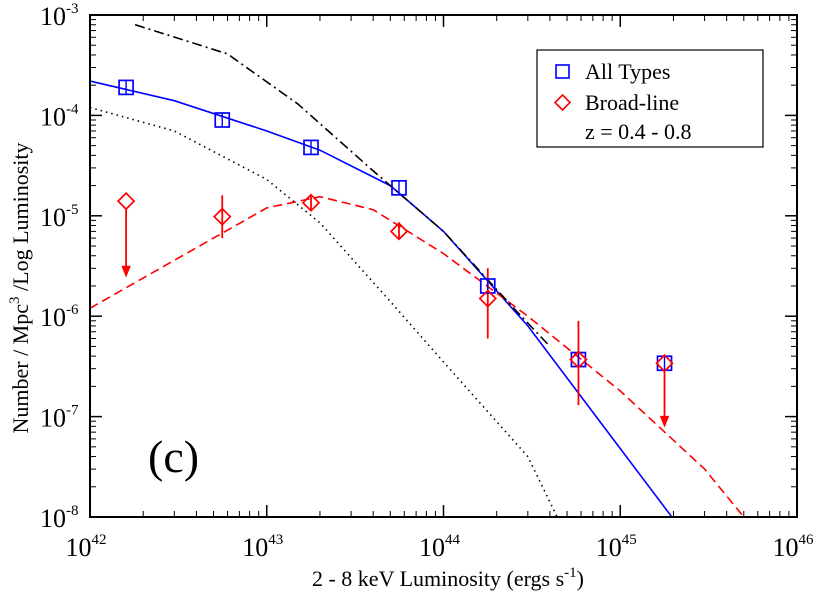 Image resolution: width=830 pixels, height=594 pixels. Describe the element at coordinates (580, 578) in the screenshot. I see `x-axis-label-end: )` at that location.